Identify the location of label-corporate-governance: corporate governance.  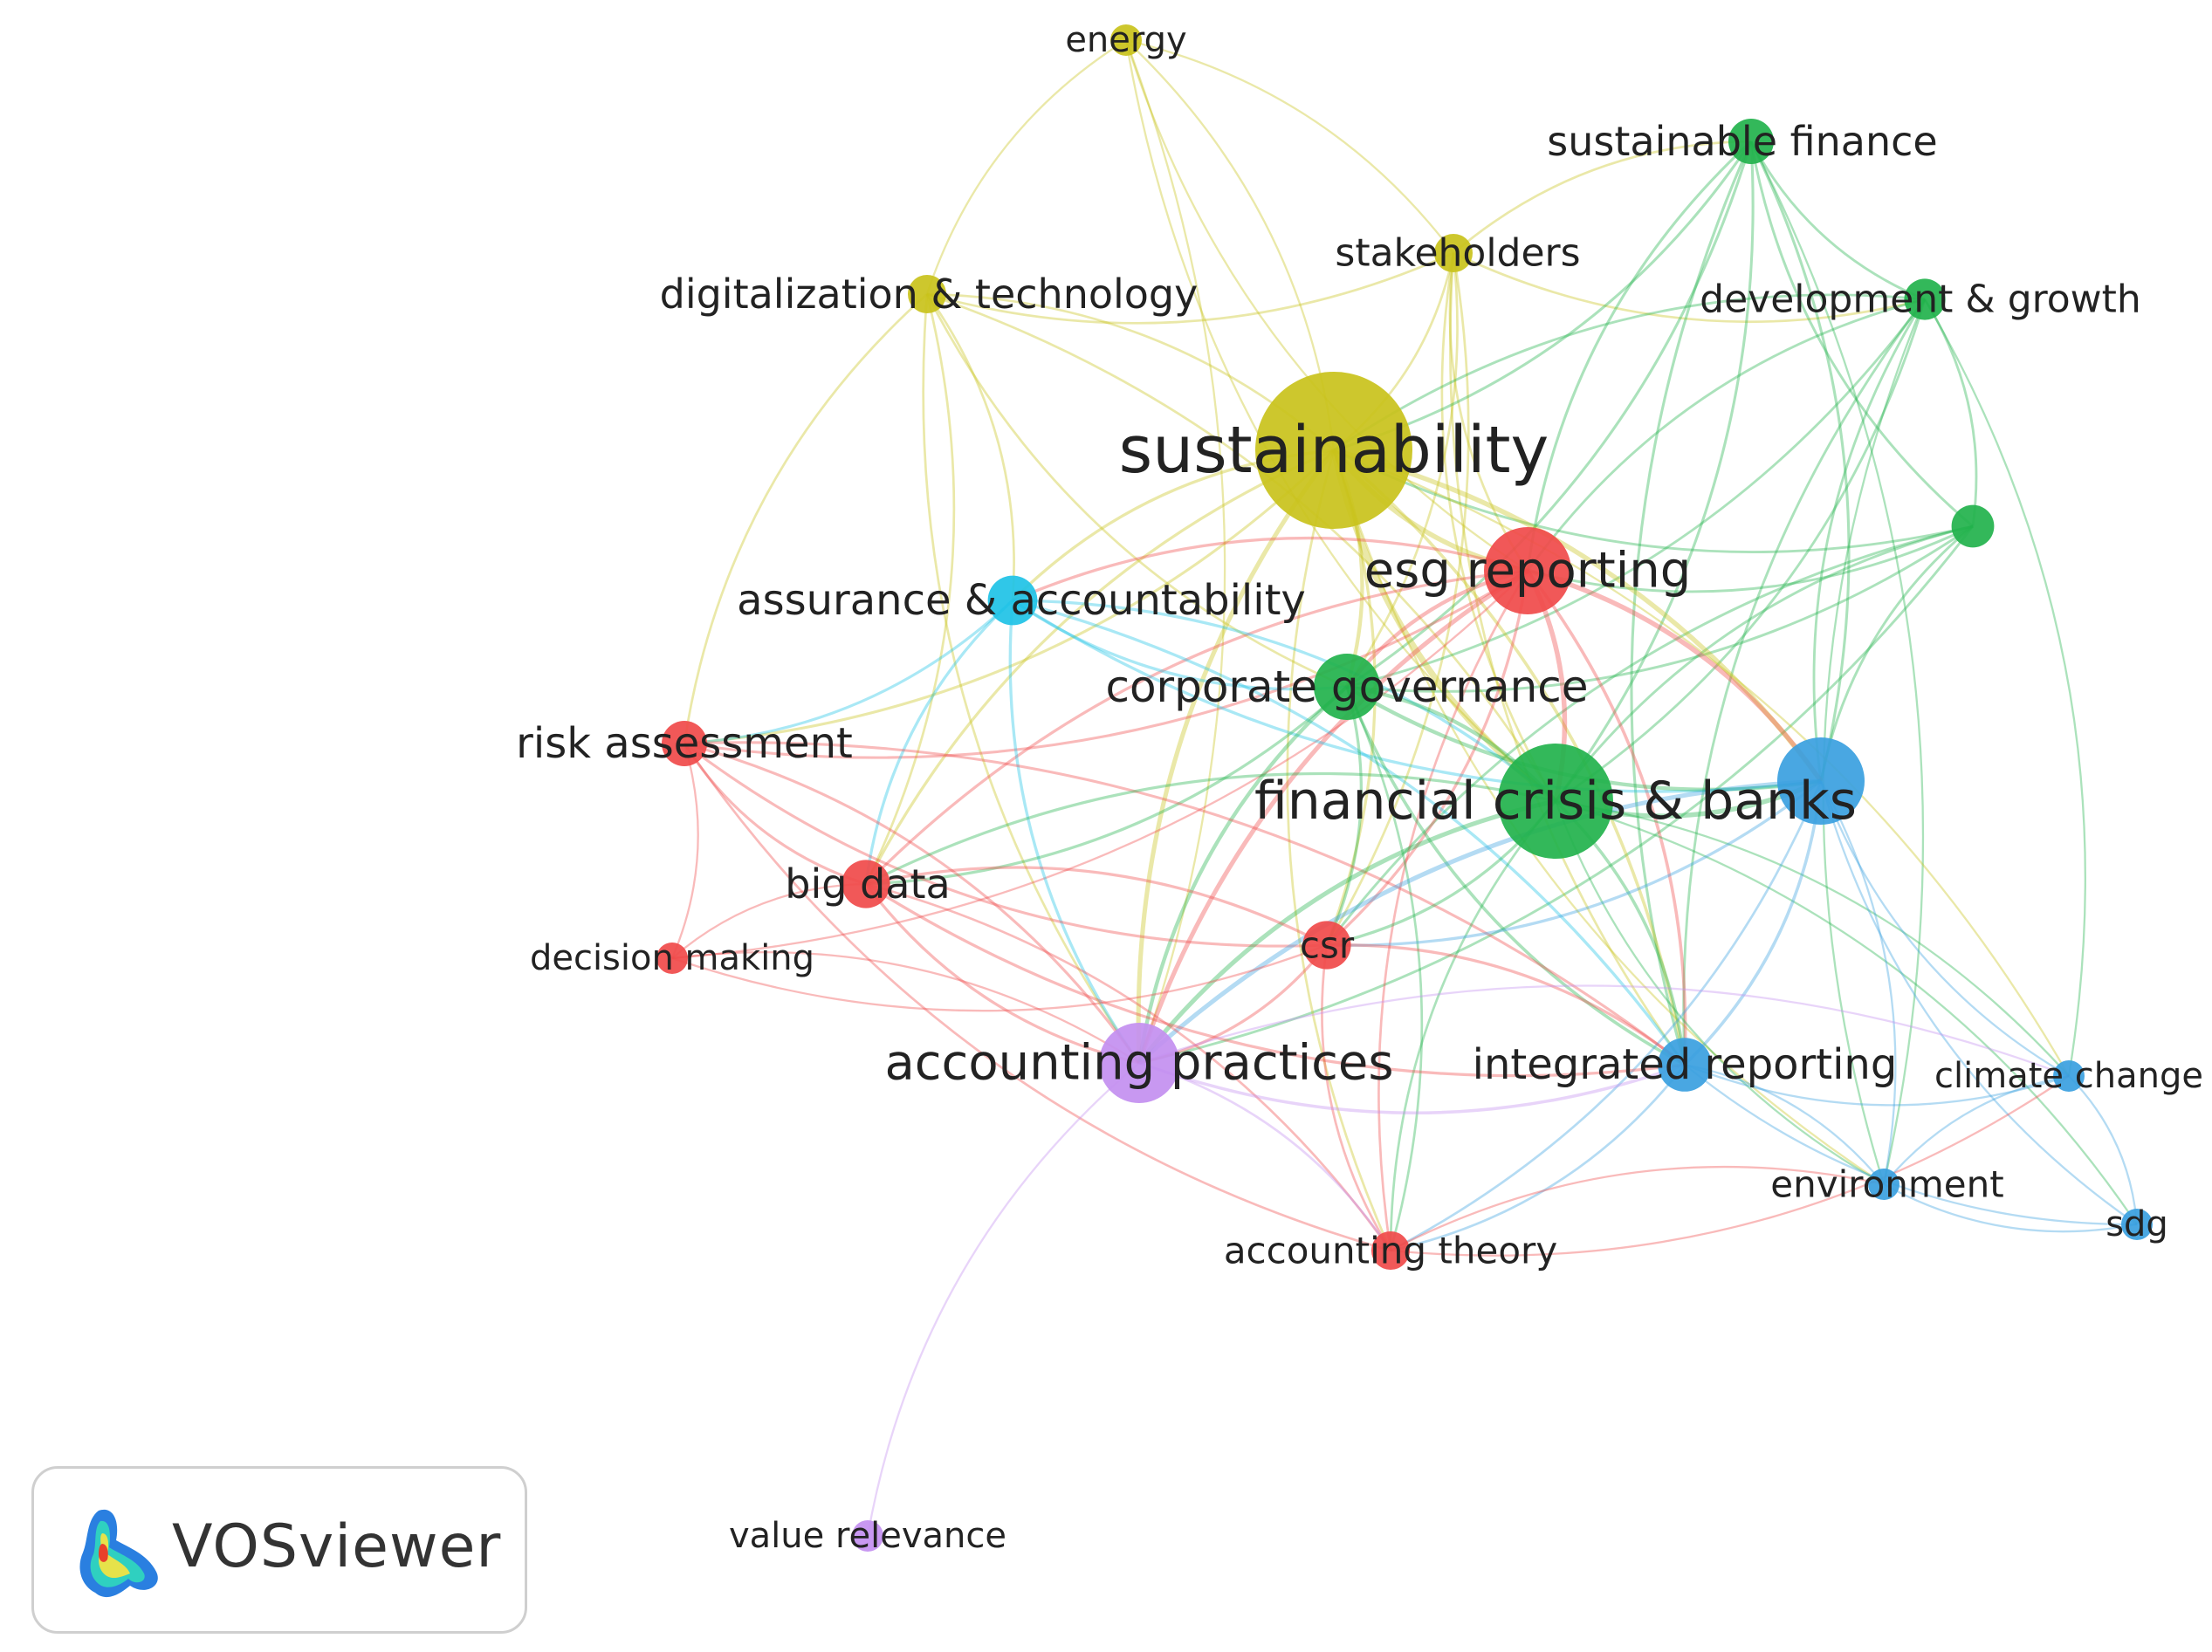
(1347, 686).